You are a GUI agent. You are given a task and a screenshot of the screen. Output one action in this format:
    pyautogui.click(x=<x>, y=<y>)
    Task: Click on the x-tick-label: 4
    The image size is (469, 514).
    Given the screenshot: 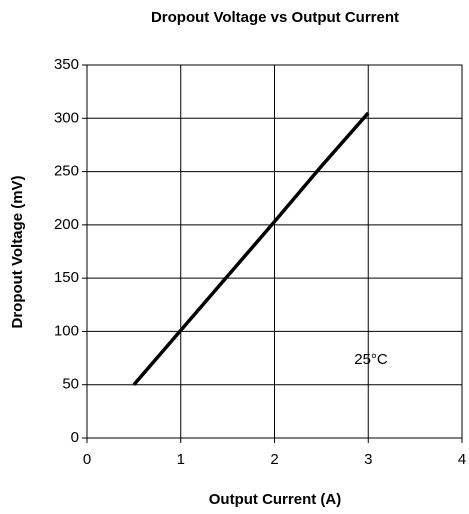 What is the action you would take?
    pyautogui.click(x=462, y=459)
    